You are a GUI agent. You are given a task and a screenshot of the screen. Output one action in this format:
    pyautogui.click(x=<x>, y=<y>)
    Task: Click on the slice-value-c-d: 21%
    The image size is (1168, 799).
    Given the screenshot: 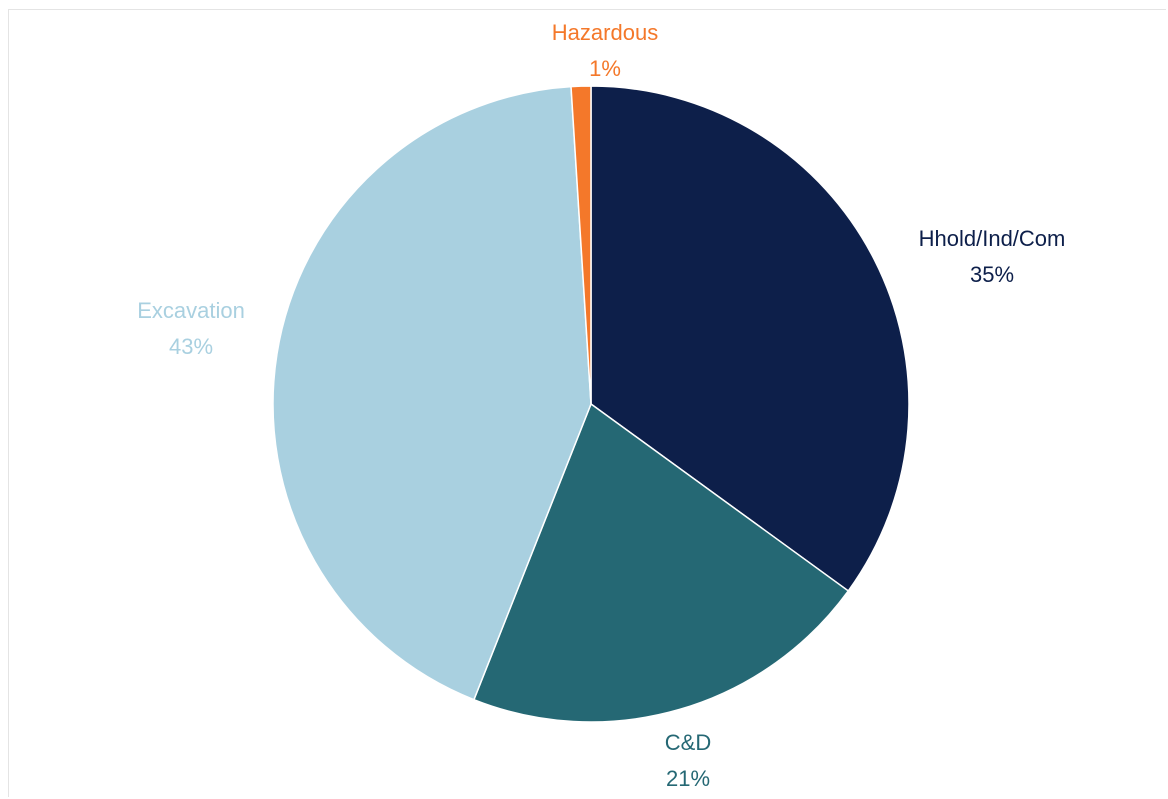 What is the action you would take?
    pyautogui.click(x=688, y=778)
    